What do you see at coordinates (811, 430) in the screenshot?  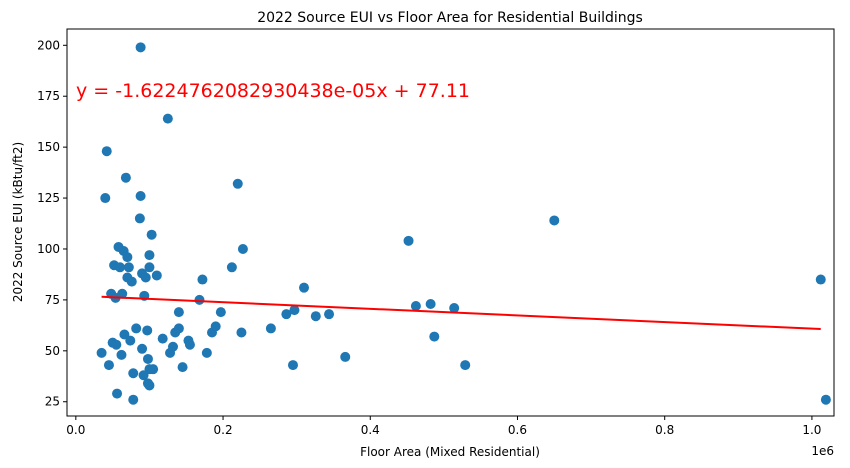 I see `x-tick-label-5: 1.0` at bounding box center [811, 430].